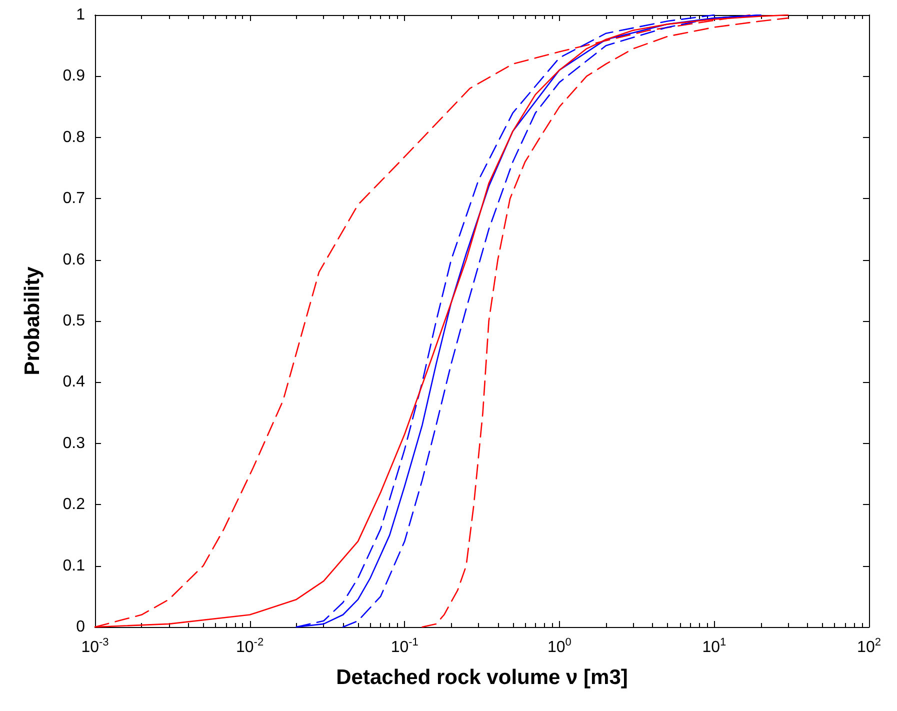 The image size is (897, 711). Describe the element at coordinates (74, 137) in the screenshot. I see `y-tick-label: 0.8` at that location.